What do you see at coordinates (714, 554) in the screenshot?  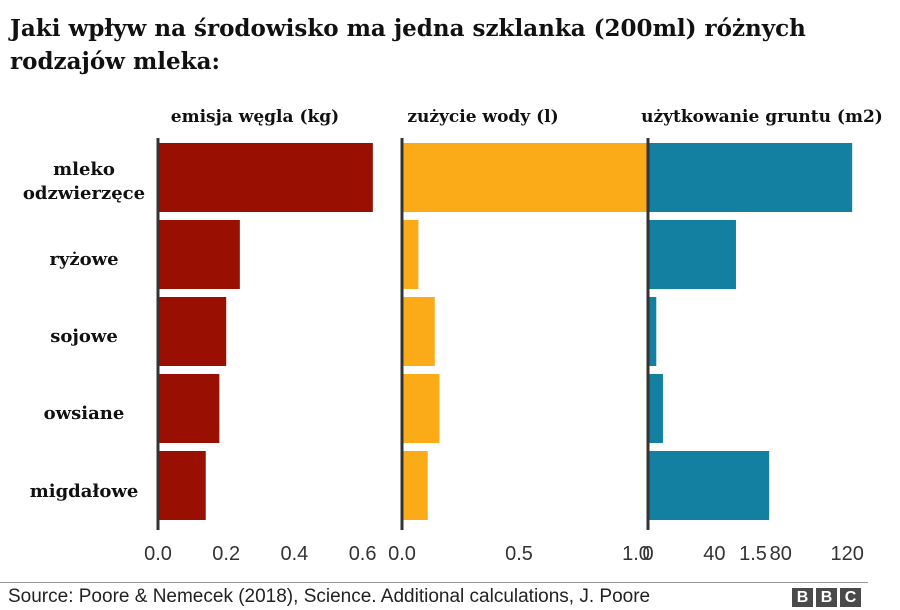 I see `tick-label: 40` at bounding box center [714, 554].